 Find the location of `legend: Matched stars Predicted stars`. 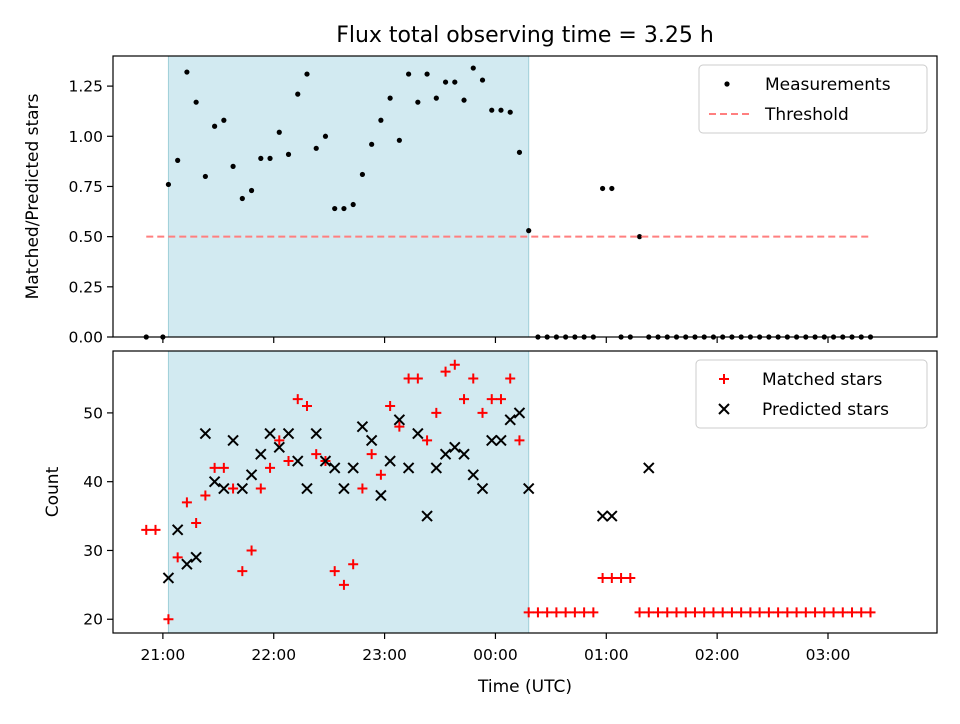

legend: Matched stars Predicted stars is located at coordinates (811, 394).